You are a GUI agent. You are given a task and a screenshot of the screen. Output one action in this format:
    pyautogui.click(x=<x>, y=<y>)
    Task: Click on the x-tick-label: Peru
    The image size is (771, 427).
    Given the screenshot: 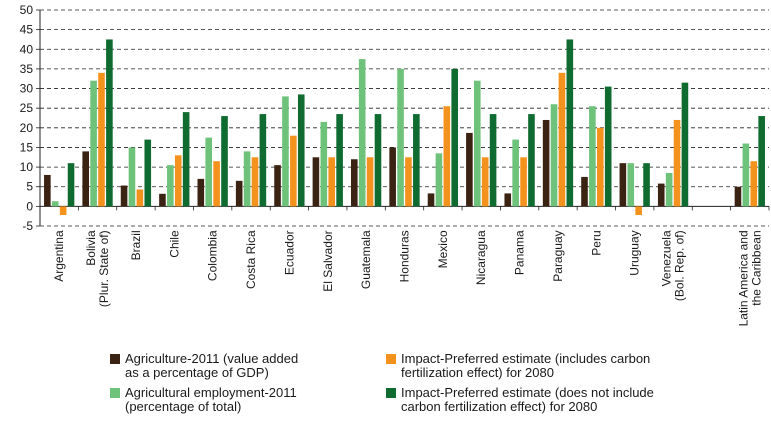 What is the action you would take?
    pyautogui.click(x=596, y=242)
    